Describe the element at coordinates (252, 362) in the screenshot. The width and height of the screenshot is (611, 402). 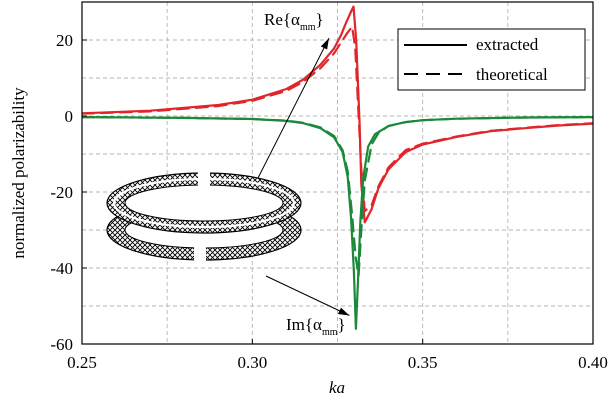
I see `x-tick-label: 0.30` at that location.